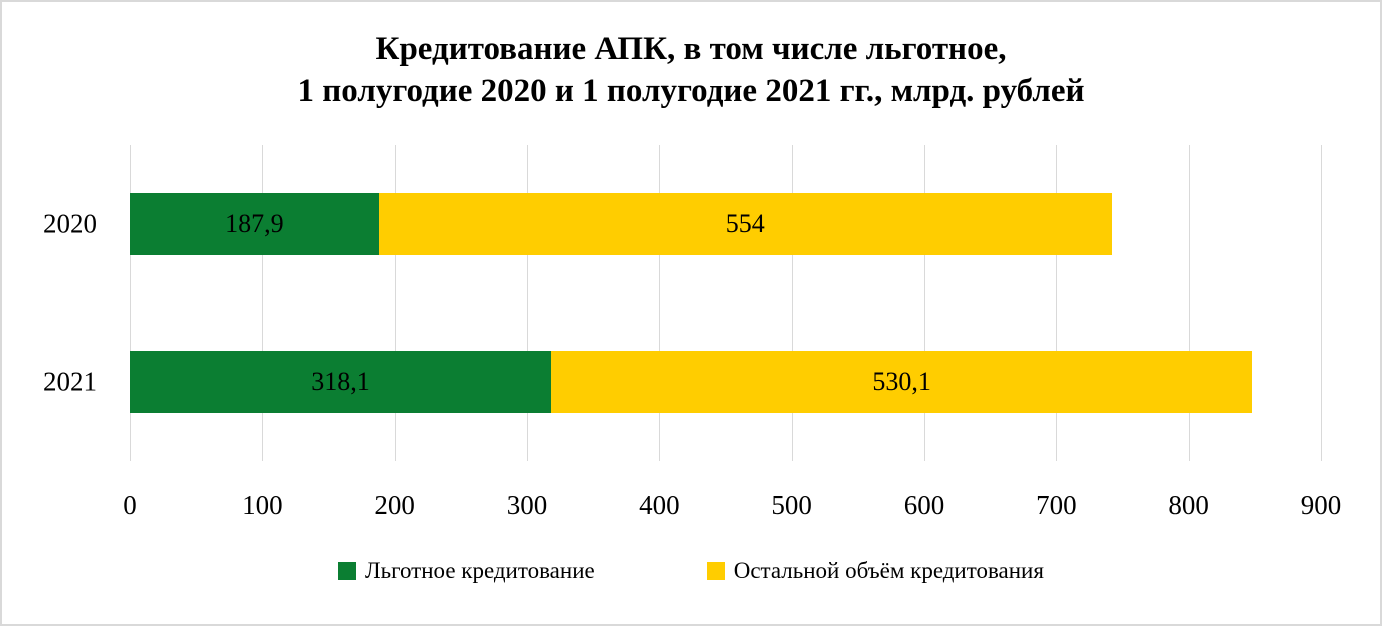 The image size is (1382, 626). I want to click on data-label: 318,1, so click(340, 381).